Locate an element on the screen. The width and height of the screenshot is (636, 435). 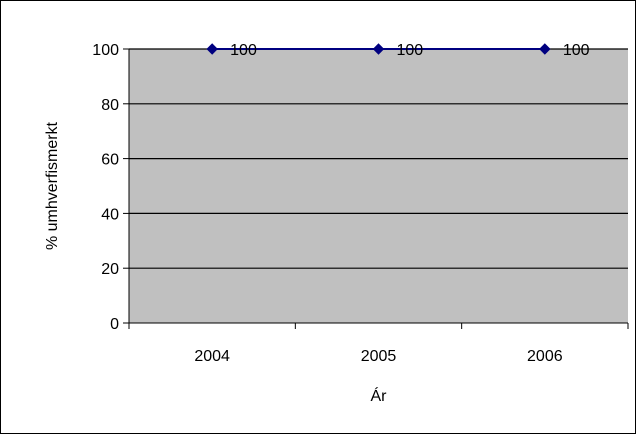
x-tick-label: 2004 is located at coordinates (212, 356).